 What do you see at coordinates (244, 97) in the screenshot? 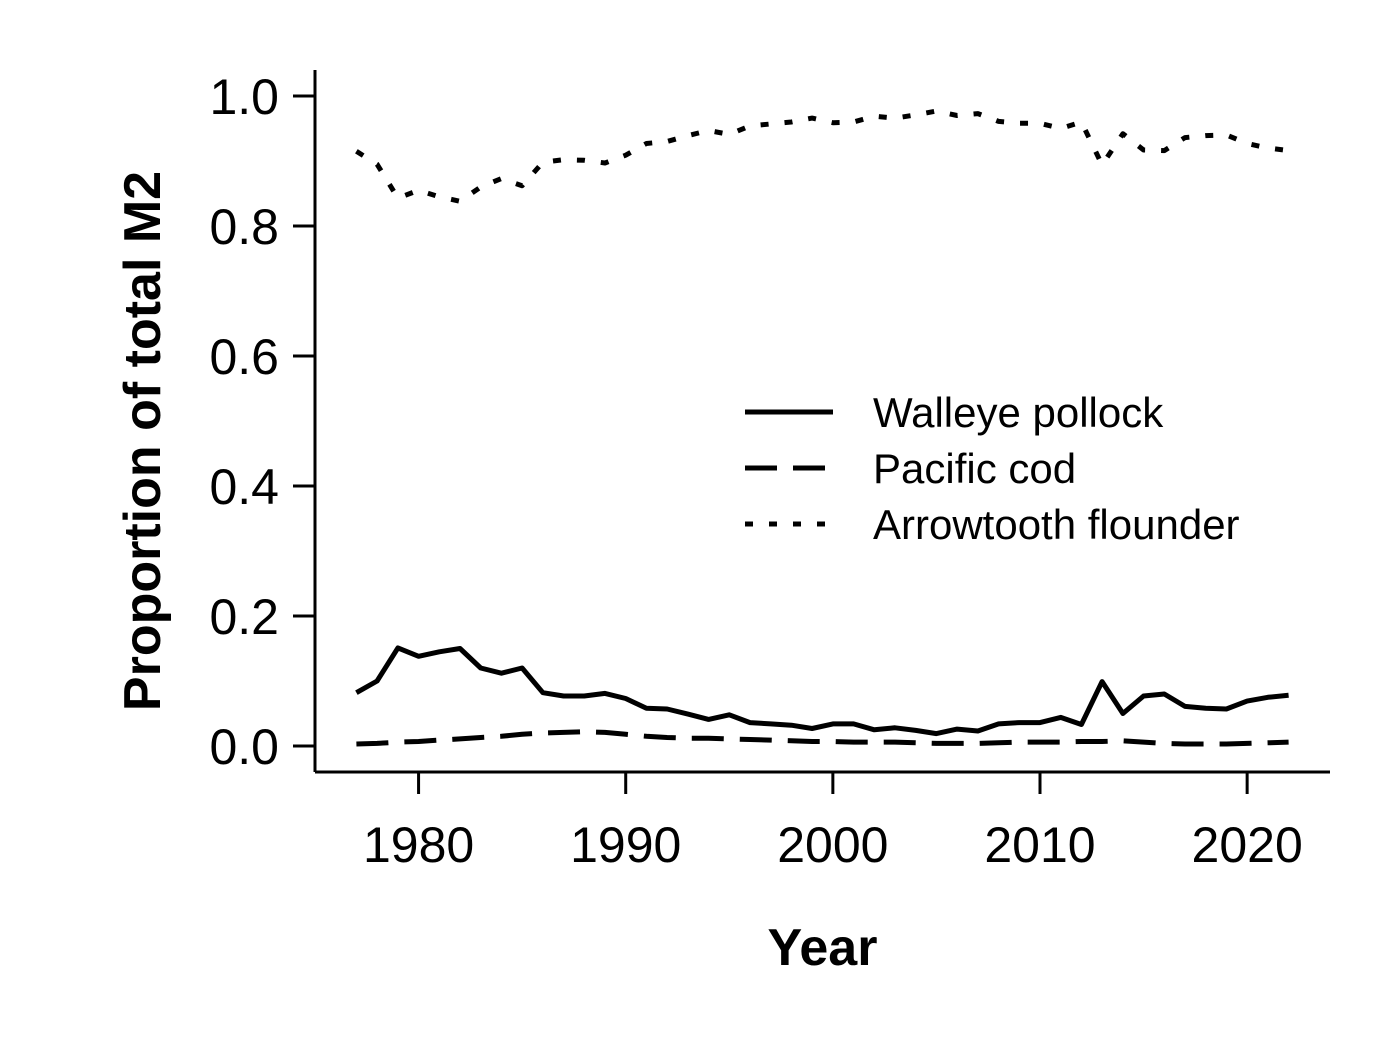
I see `y-tick-label: 1.0` at bounding box center [244, 97].